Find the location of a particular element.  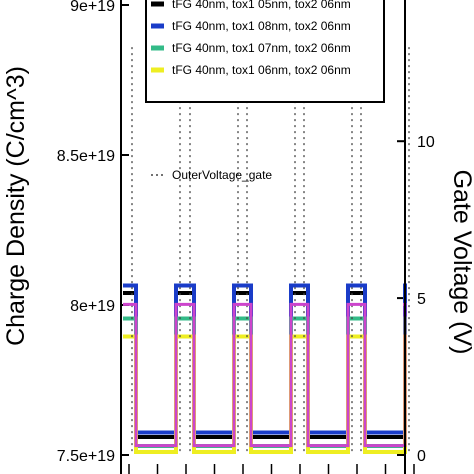

y-tick-label: 7.5e+19 is located at coordinates (86, 456).